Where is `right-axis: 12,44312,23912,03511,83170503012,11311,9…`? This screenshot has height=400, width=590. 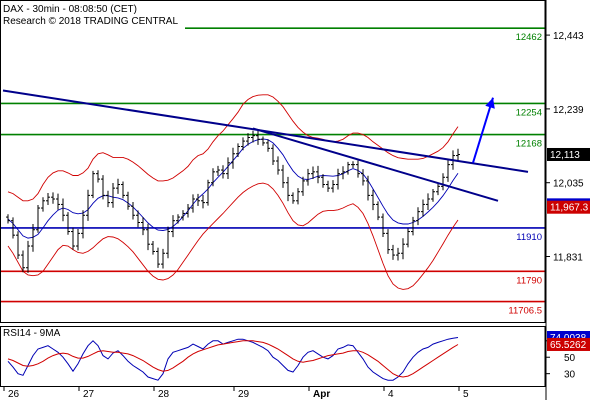
right-axis: 12,44312,23912,03511,83170503012,11311,9… is located at coordinates (568, 206).